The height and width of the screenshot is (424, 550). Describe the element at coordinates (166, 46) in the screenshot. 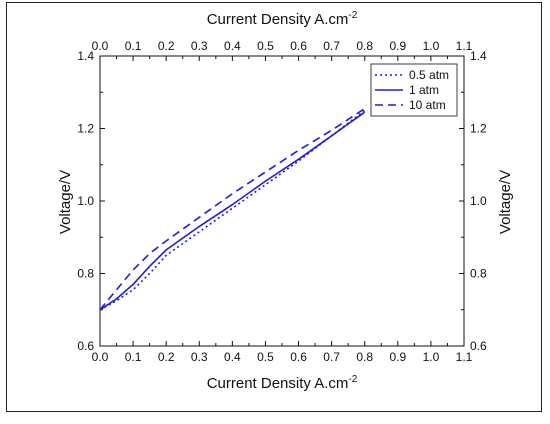

I see `x-tick-label-top: 0.2` at that location.